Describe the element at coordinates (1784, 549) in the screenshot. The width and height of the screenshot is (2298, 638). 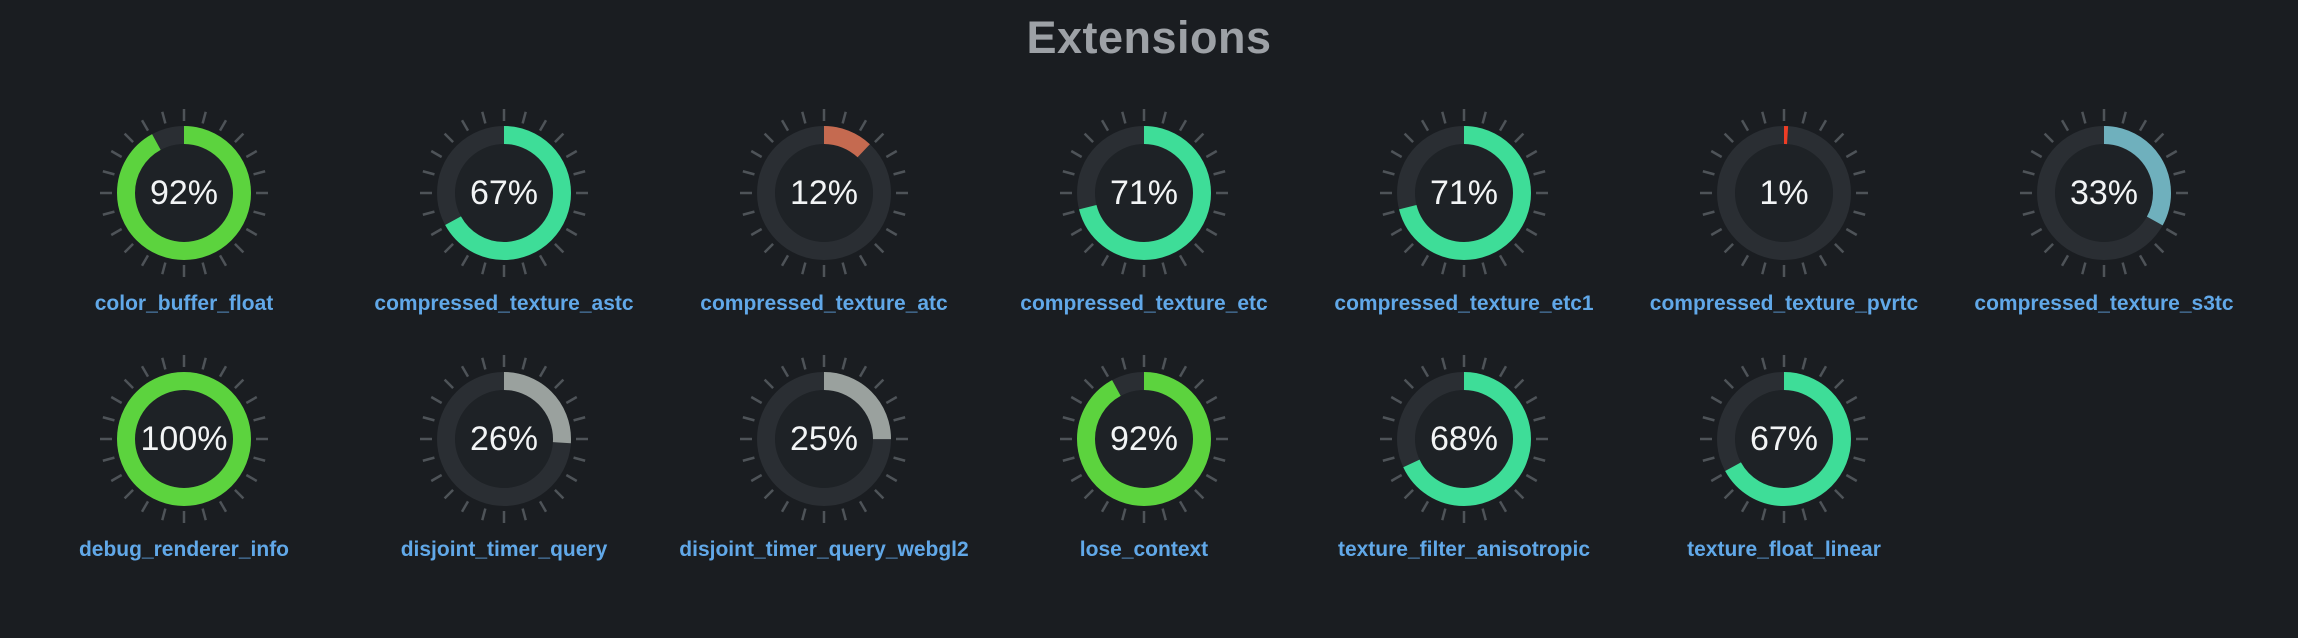
I see `extension-label-link: texture_float_linear` at that location.